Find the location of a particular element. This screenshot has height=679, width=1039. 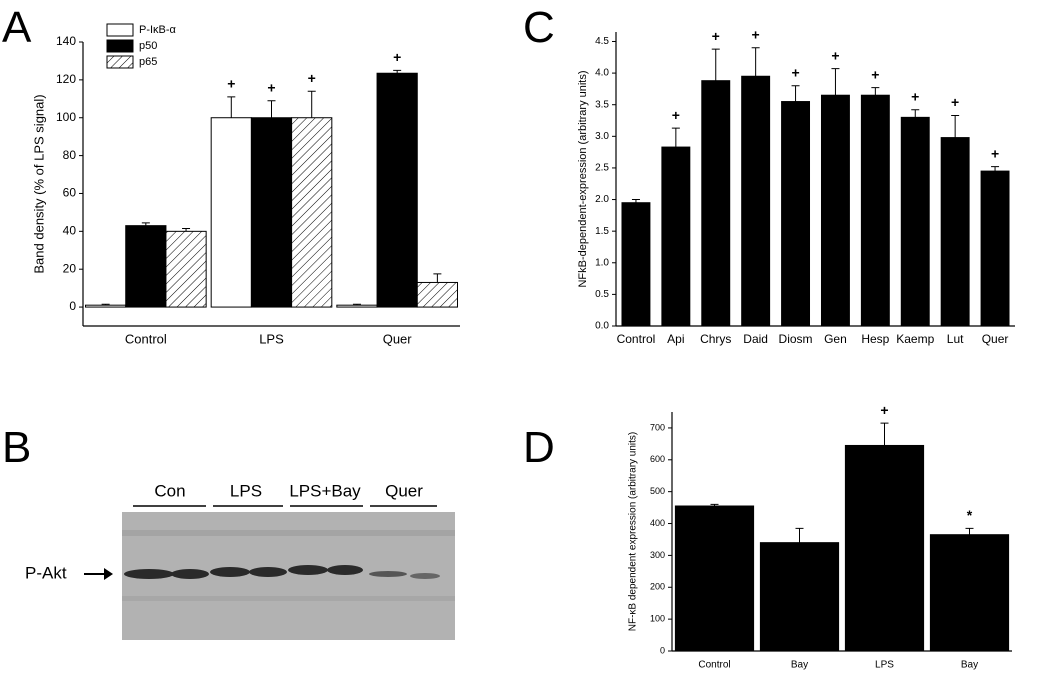

lane-label: LPS+Bay is located at coordinates (325, 490).